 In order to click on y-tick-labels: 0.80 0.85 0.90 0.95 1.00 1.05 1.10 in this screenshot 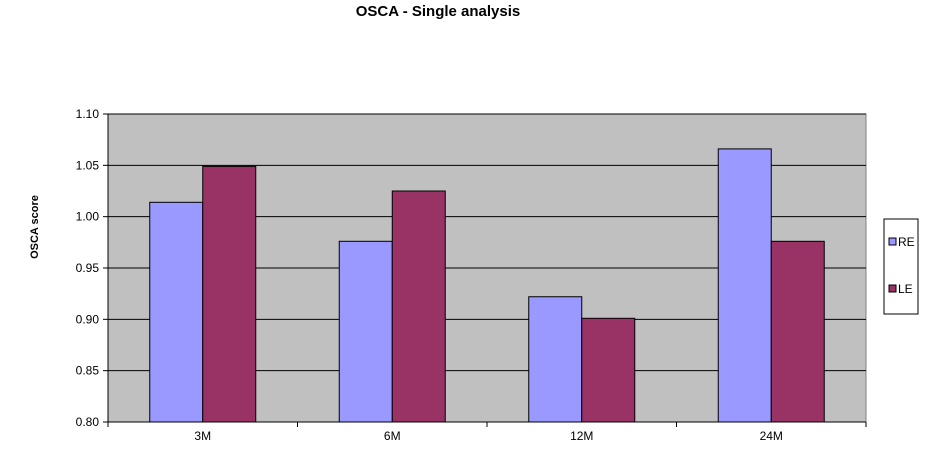, I will do `click(92, 268)`.